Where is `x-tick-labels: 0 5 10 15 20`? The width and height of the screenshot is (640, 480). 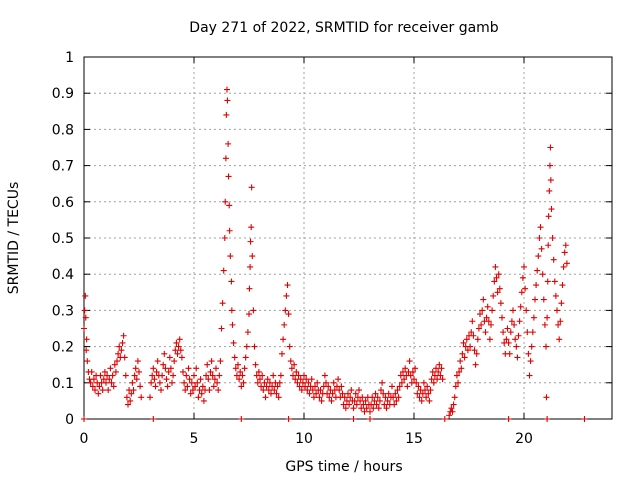 x-tick-labels: 0 5 10 15 20 is located at coordinates (306, 439).